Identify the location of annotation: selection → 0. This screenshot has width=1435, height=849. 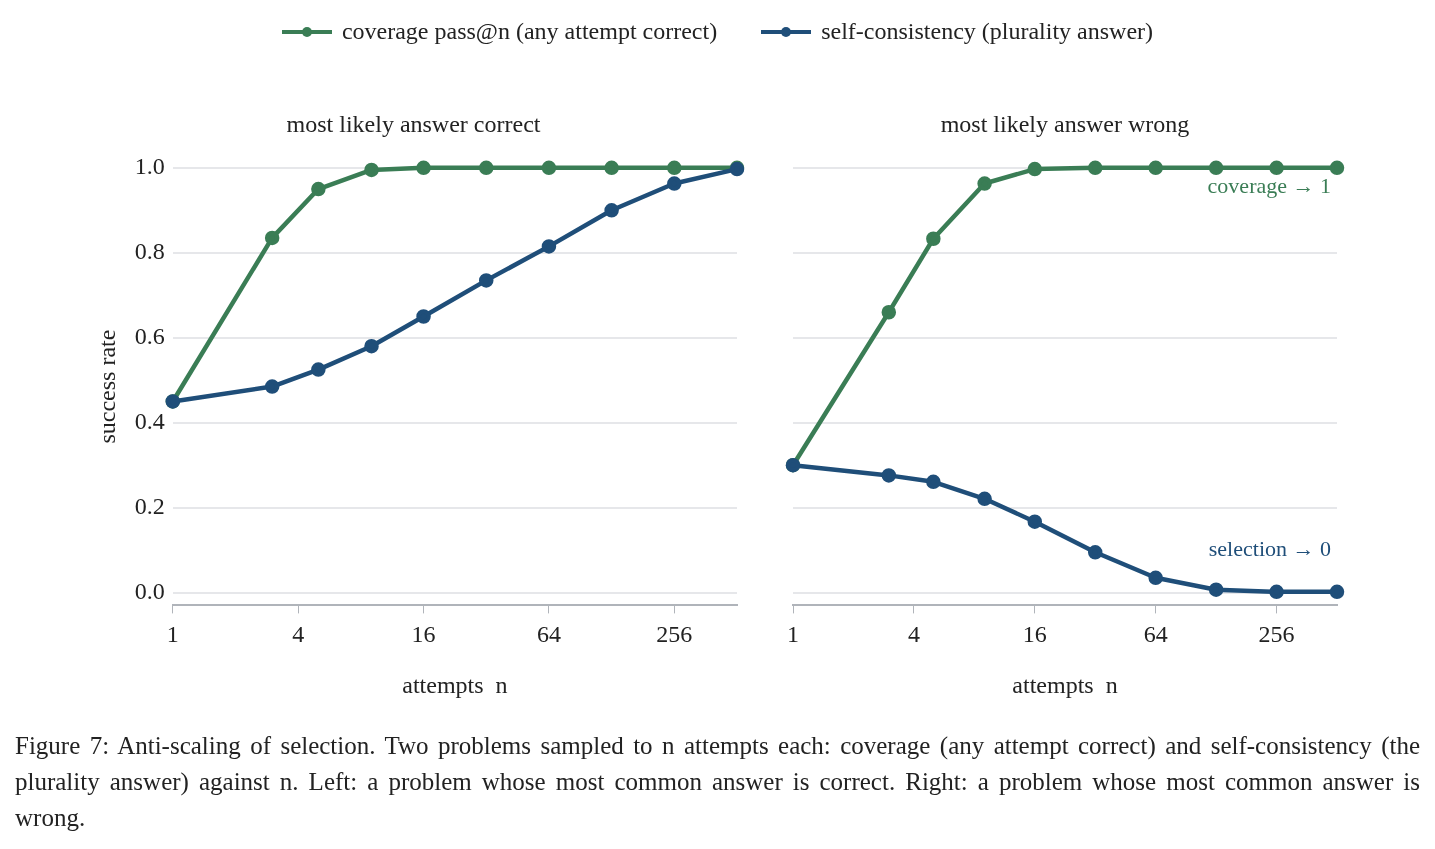
(1269, 549).